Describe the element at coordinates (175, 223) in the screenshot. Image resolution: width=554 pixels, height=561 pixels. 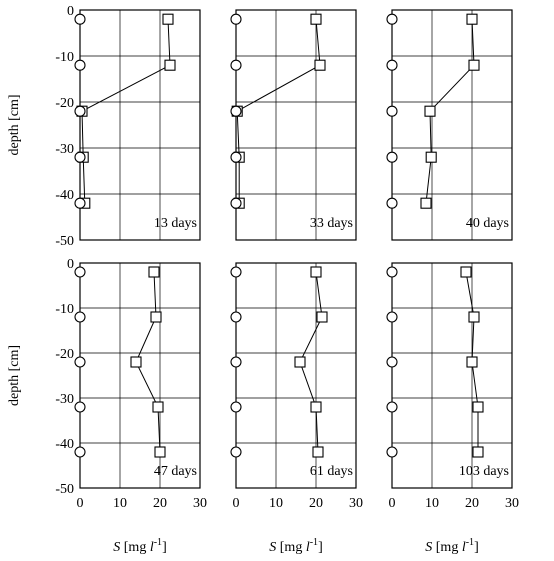
I see `panel-day-label: 13 days` at that location.